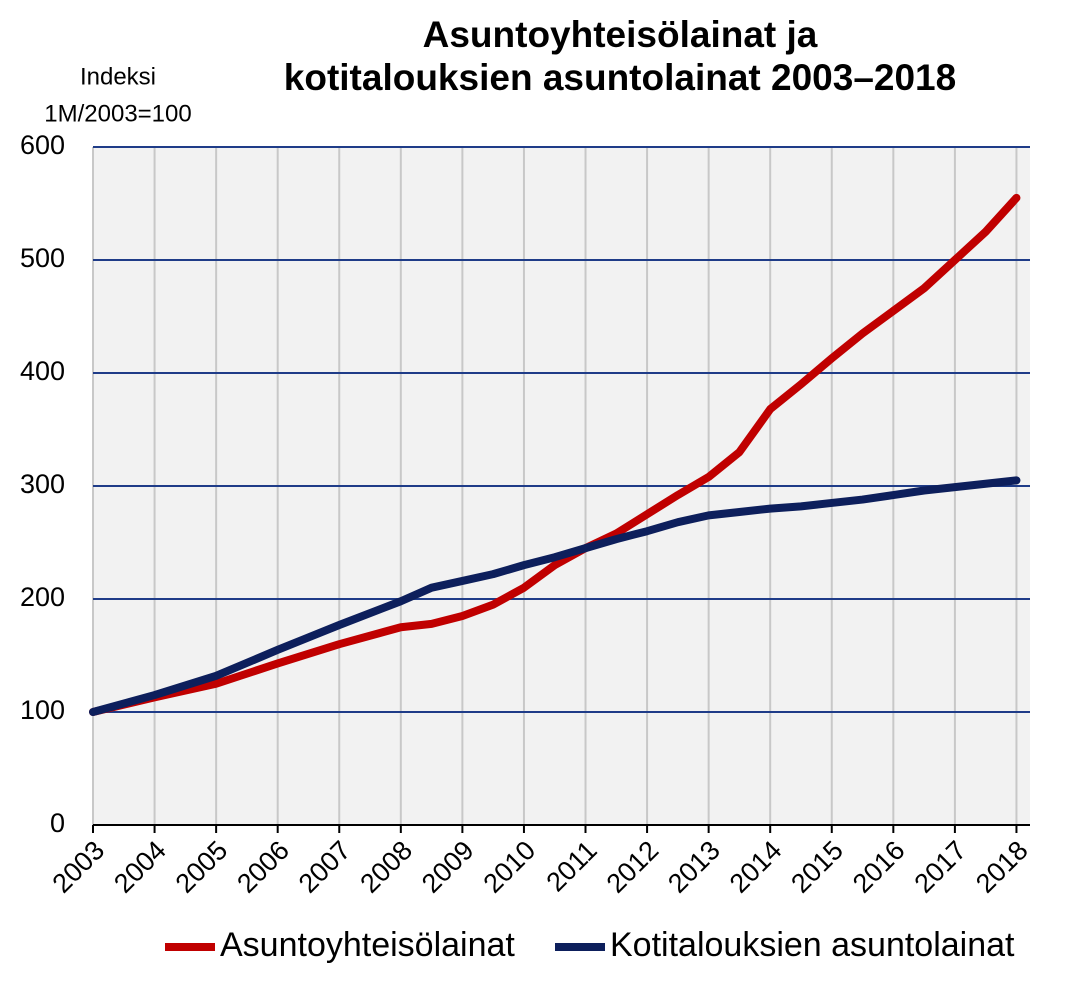 Image resolution: width=1069 pixels, height=990 pixels. Describe the element at coordinates (42, 484) in the screenshot. I see `y-tick-label: 300` at that location.